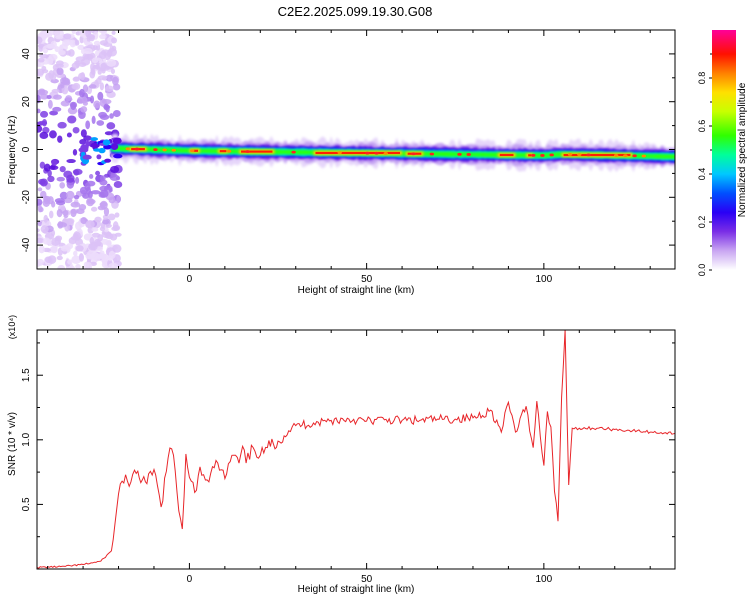  What do you see at coordinates (355, 11) in the screenshot?
I see `chart-title: C2E2.2025.099.19.30.G08` at bounding box center [355, 11].